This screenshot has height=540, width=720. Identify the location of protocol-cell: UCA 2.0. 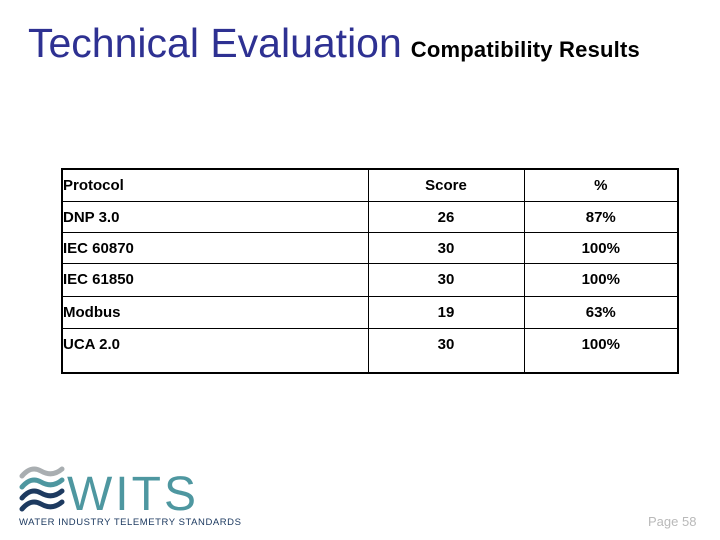
(215, 350).